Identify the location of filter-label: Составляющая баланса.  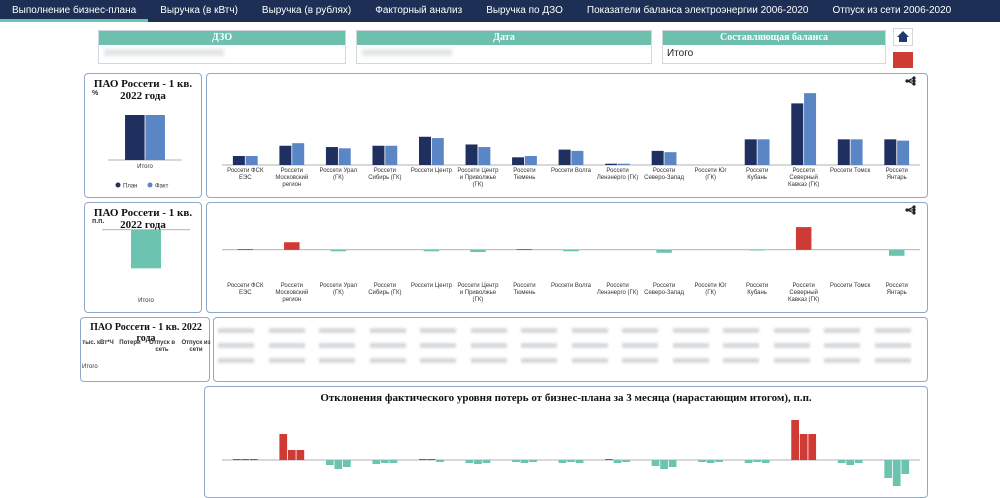
(774, 38).